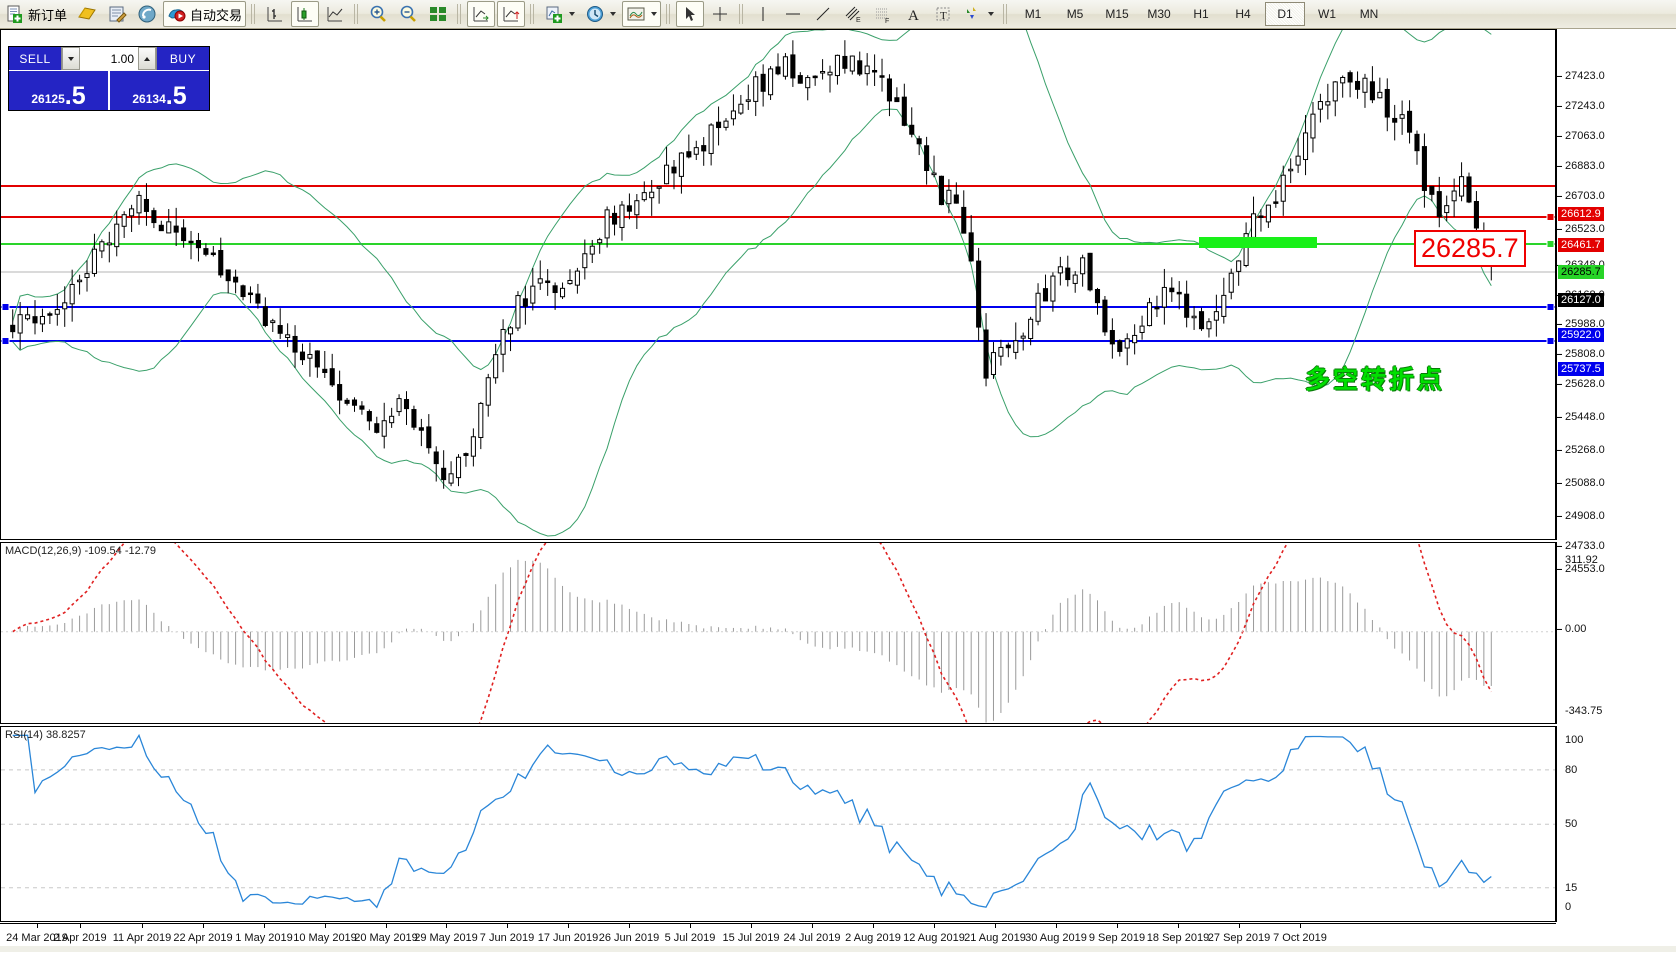 The image size is (1676, 953). Describe the element at coordinates (264, 938) in the screenshot. I see `date-label: 1 May 2019` at that location.